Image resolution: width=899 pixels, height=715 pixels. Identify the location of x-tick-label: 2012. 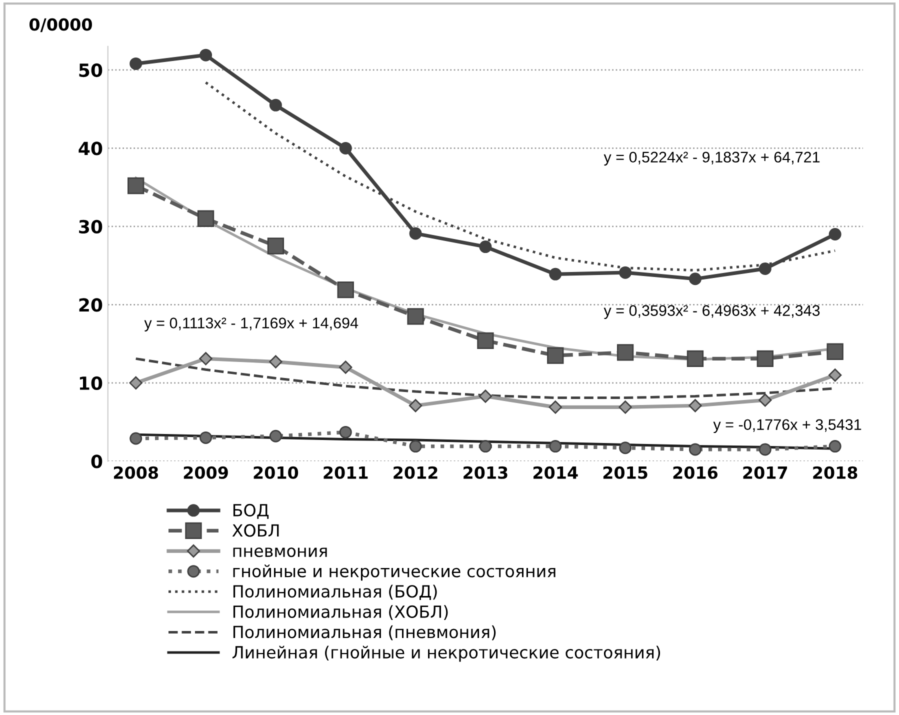
(416, 472).